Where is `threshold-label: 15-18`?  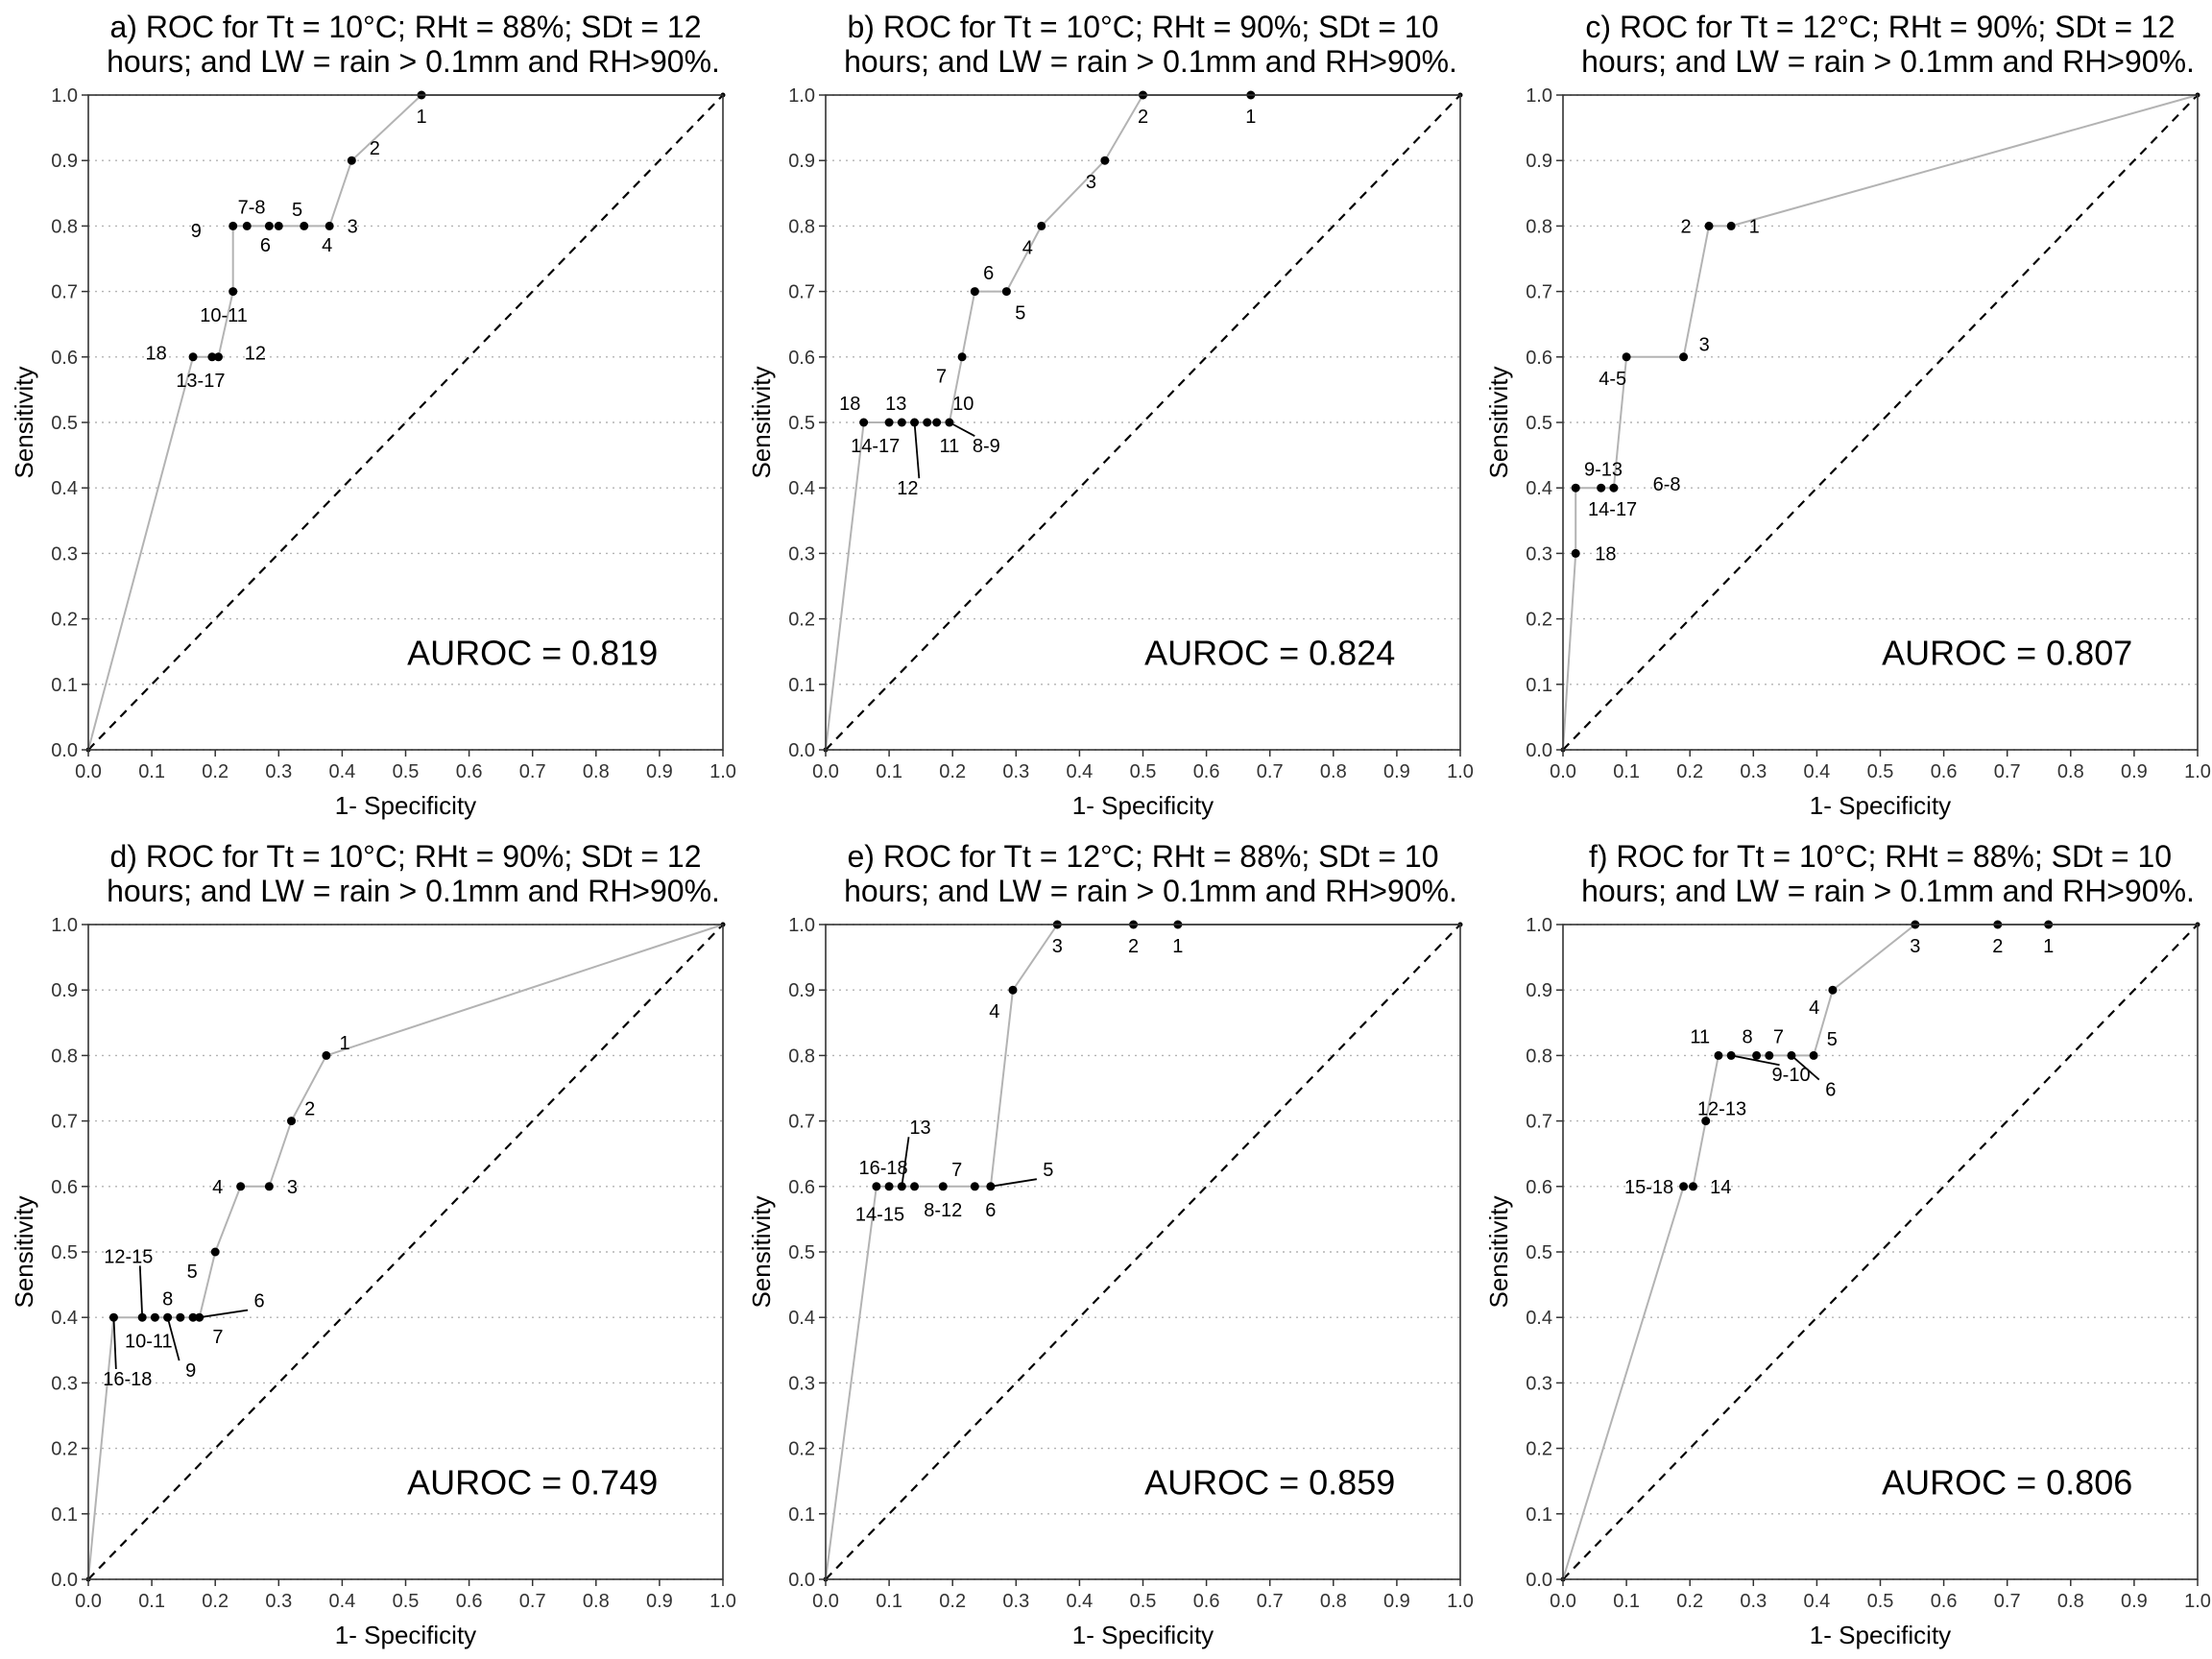 threshold-label: 15-18 is located at coordinates (1648, 1187).